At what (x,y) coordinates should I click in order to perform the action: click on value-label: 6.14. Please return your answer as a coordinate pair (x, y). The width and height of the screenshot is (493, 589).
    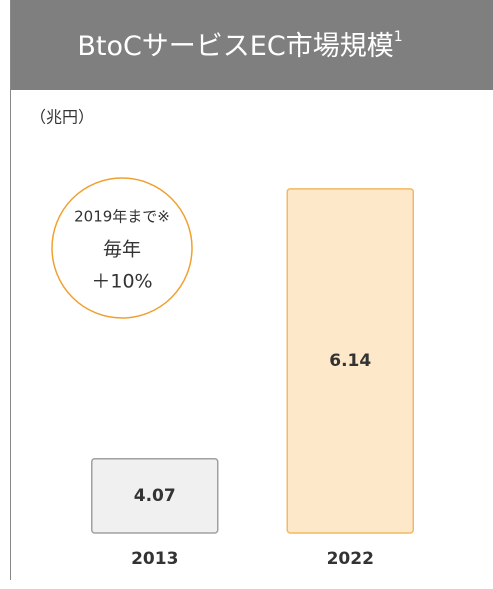
    Looking at the image, I should click on (350, 361).